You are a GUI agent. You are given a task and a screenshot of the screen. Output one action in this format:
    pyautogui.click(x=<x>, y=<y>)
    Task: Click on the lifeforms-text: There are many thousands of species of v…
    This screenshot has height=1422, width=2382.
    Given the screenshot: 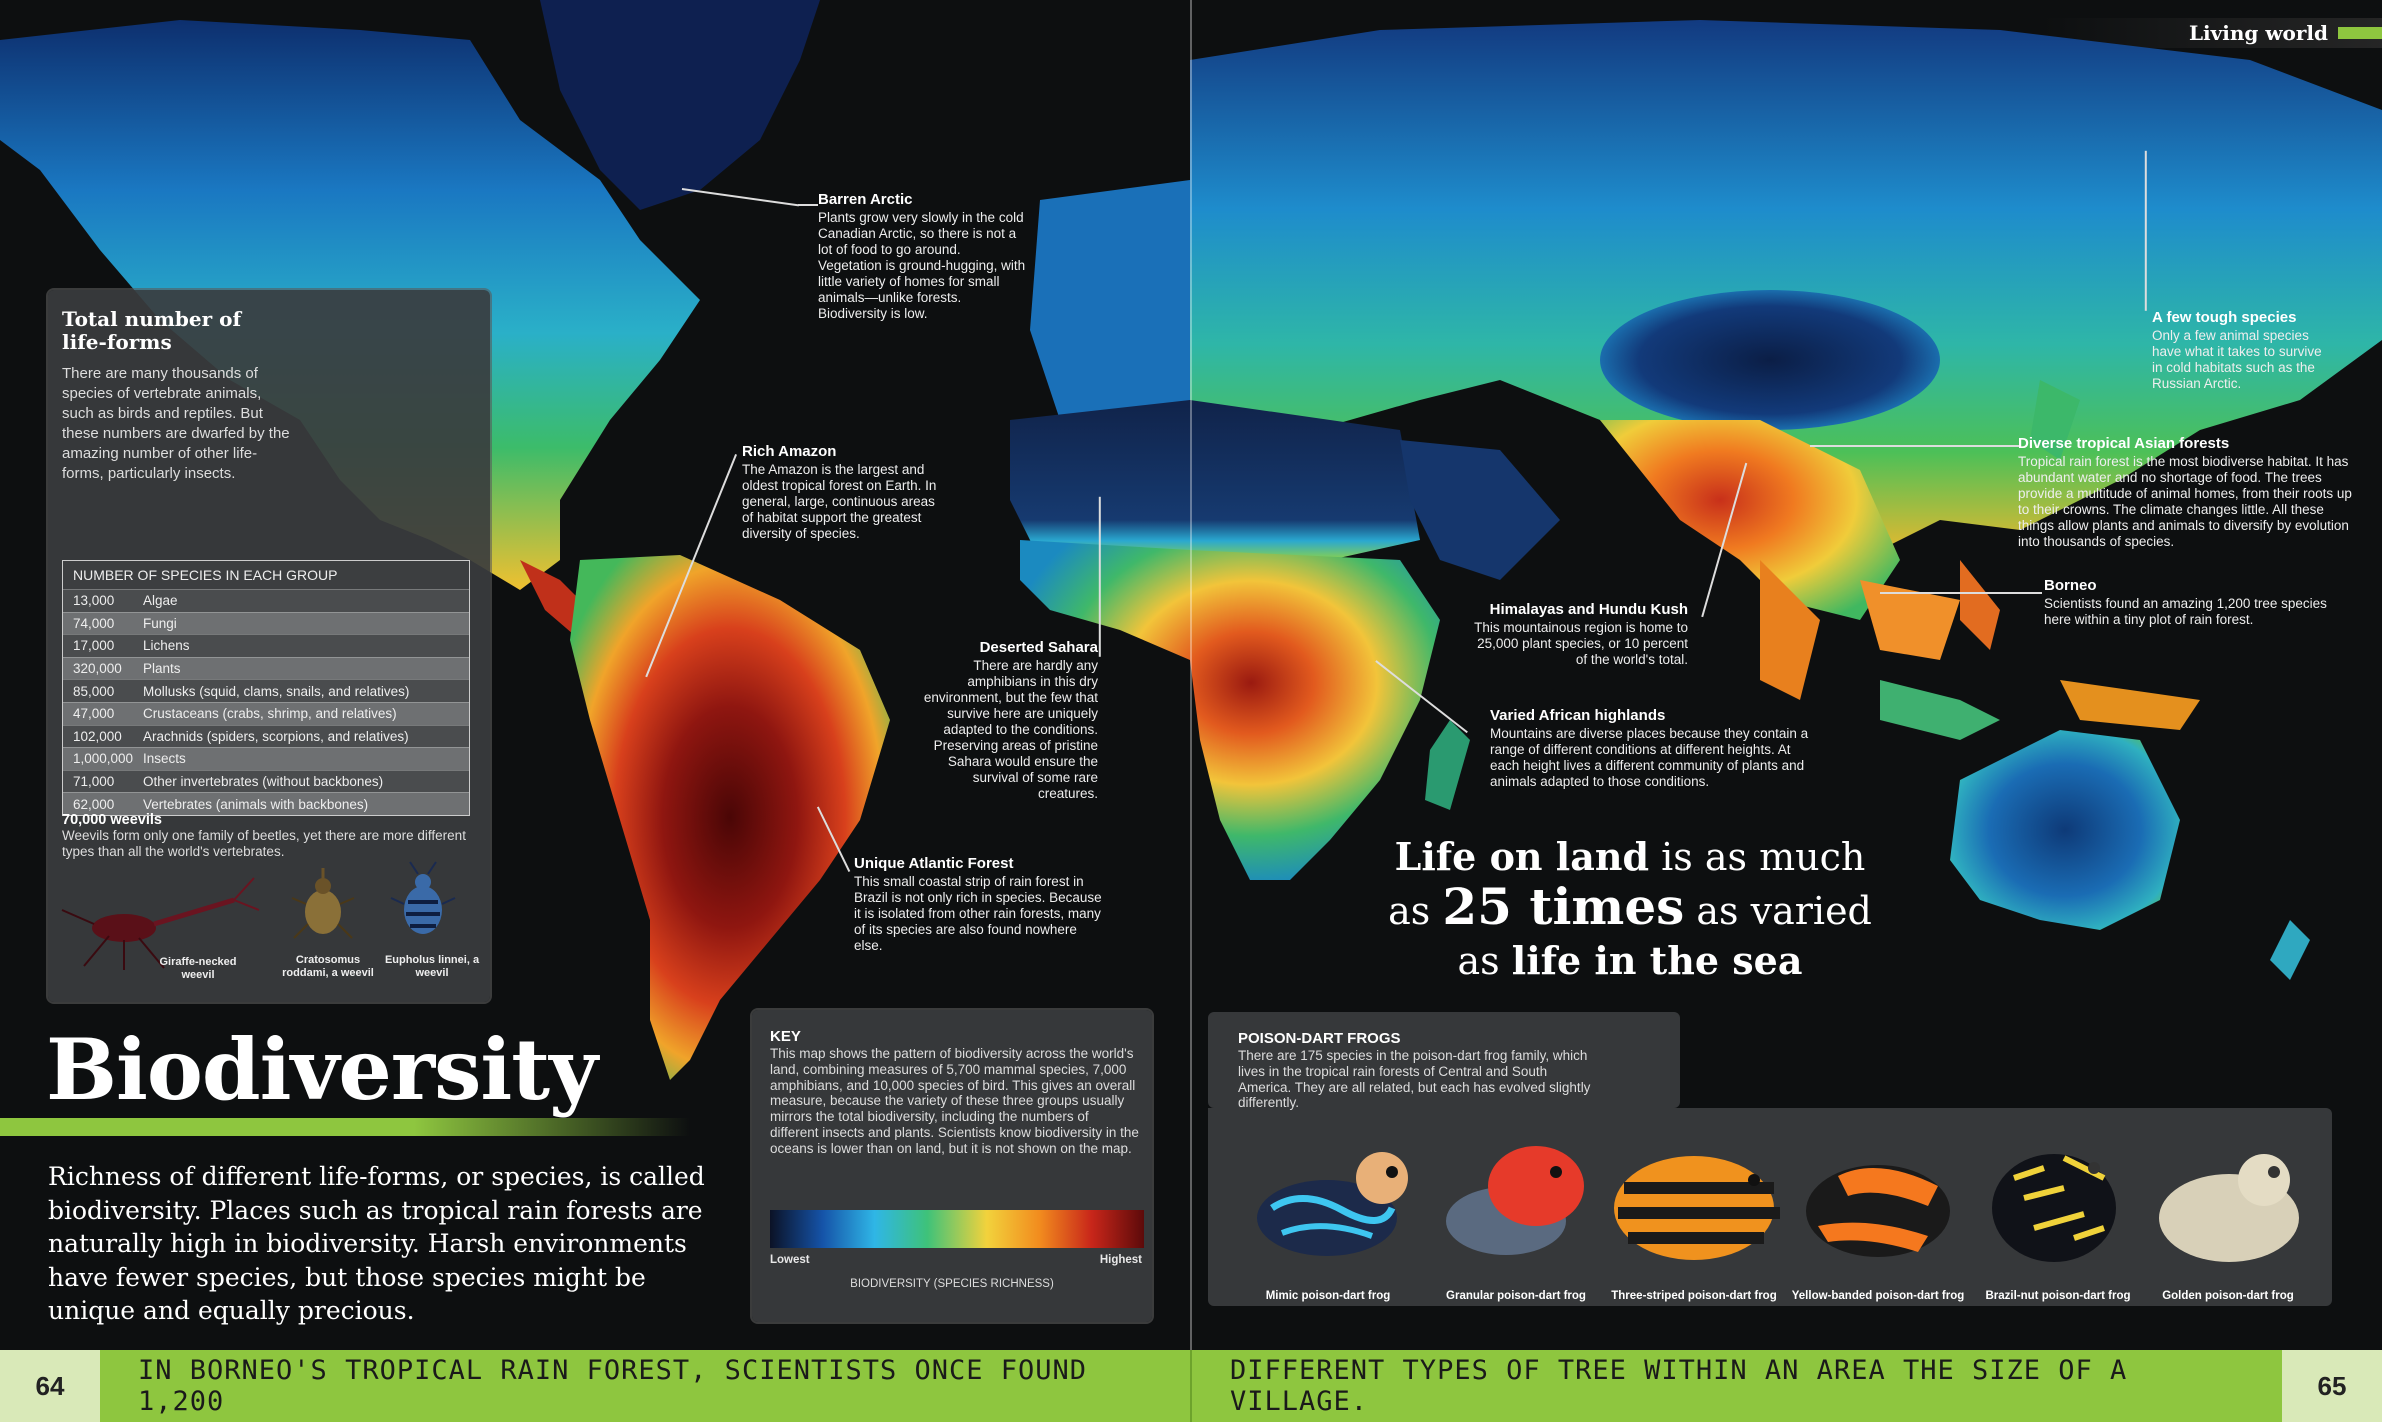 What is the action you would take?
    pyautogui.click(x=176, y=423)
    